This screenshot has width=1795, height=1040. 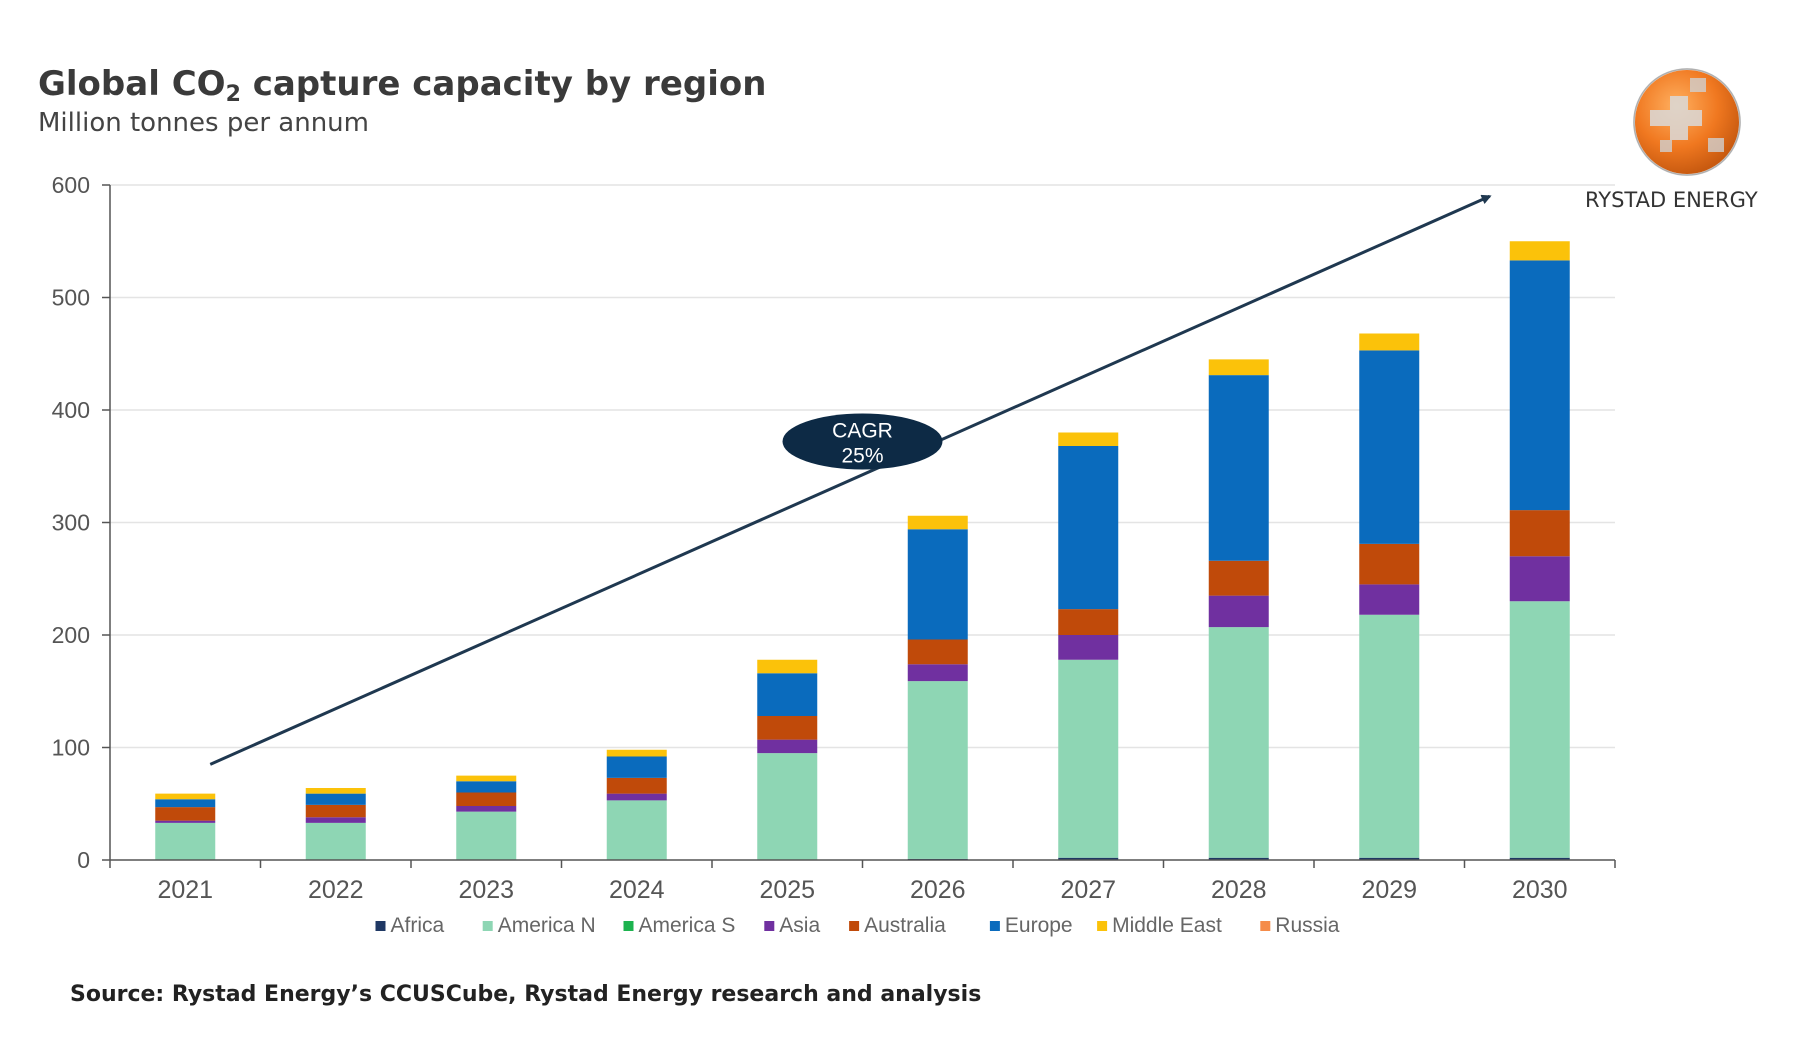 I want to click on bar-segment-europe-2030, so click(x=1539, y=385).